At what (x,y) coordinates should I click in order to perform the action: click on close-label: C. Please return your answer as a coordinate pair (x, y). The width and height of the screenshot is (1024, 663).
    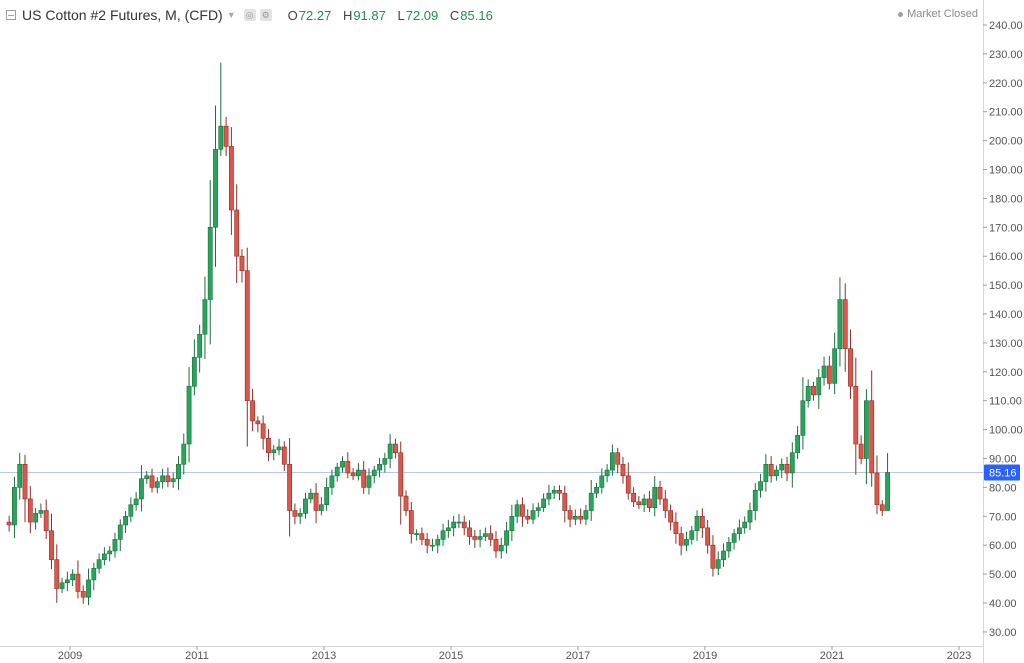
    Looking at the image, I should click on (454, 15).